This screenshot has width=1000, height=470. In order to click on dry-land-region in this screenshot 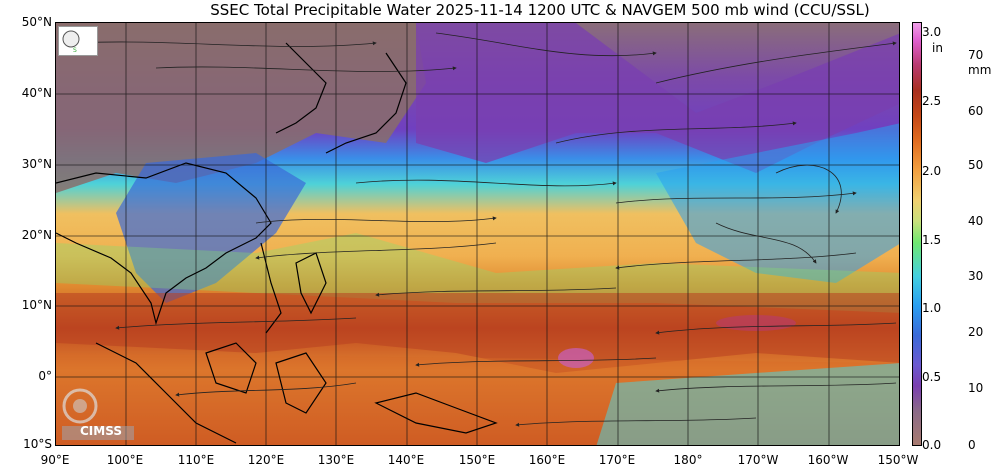, I will do `click(241, 108)`.